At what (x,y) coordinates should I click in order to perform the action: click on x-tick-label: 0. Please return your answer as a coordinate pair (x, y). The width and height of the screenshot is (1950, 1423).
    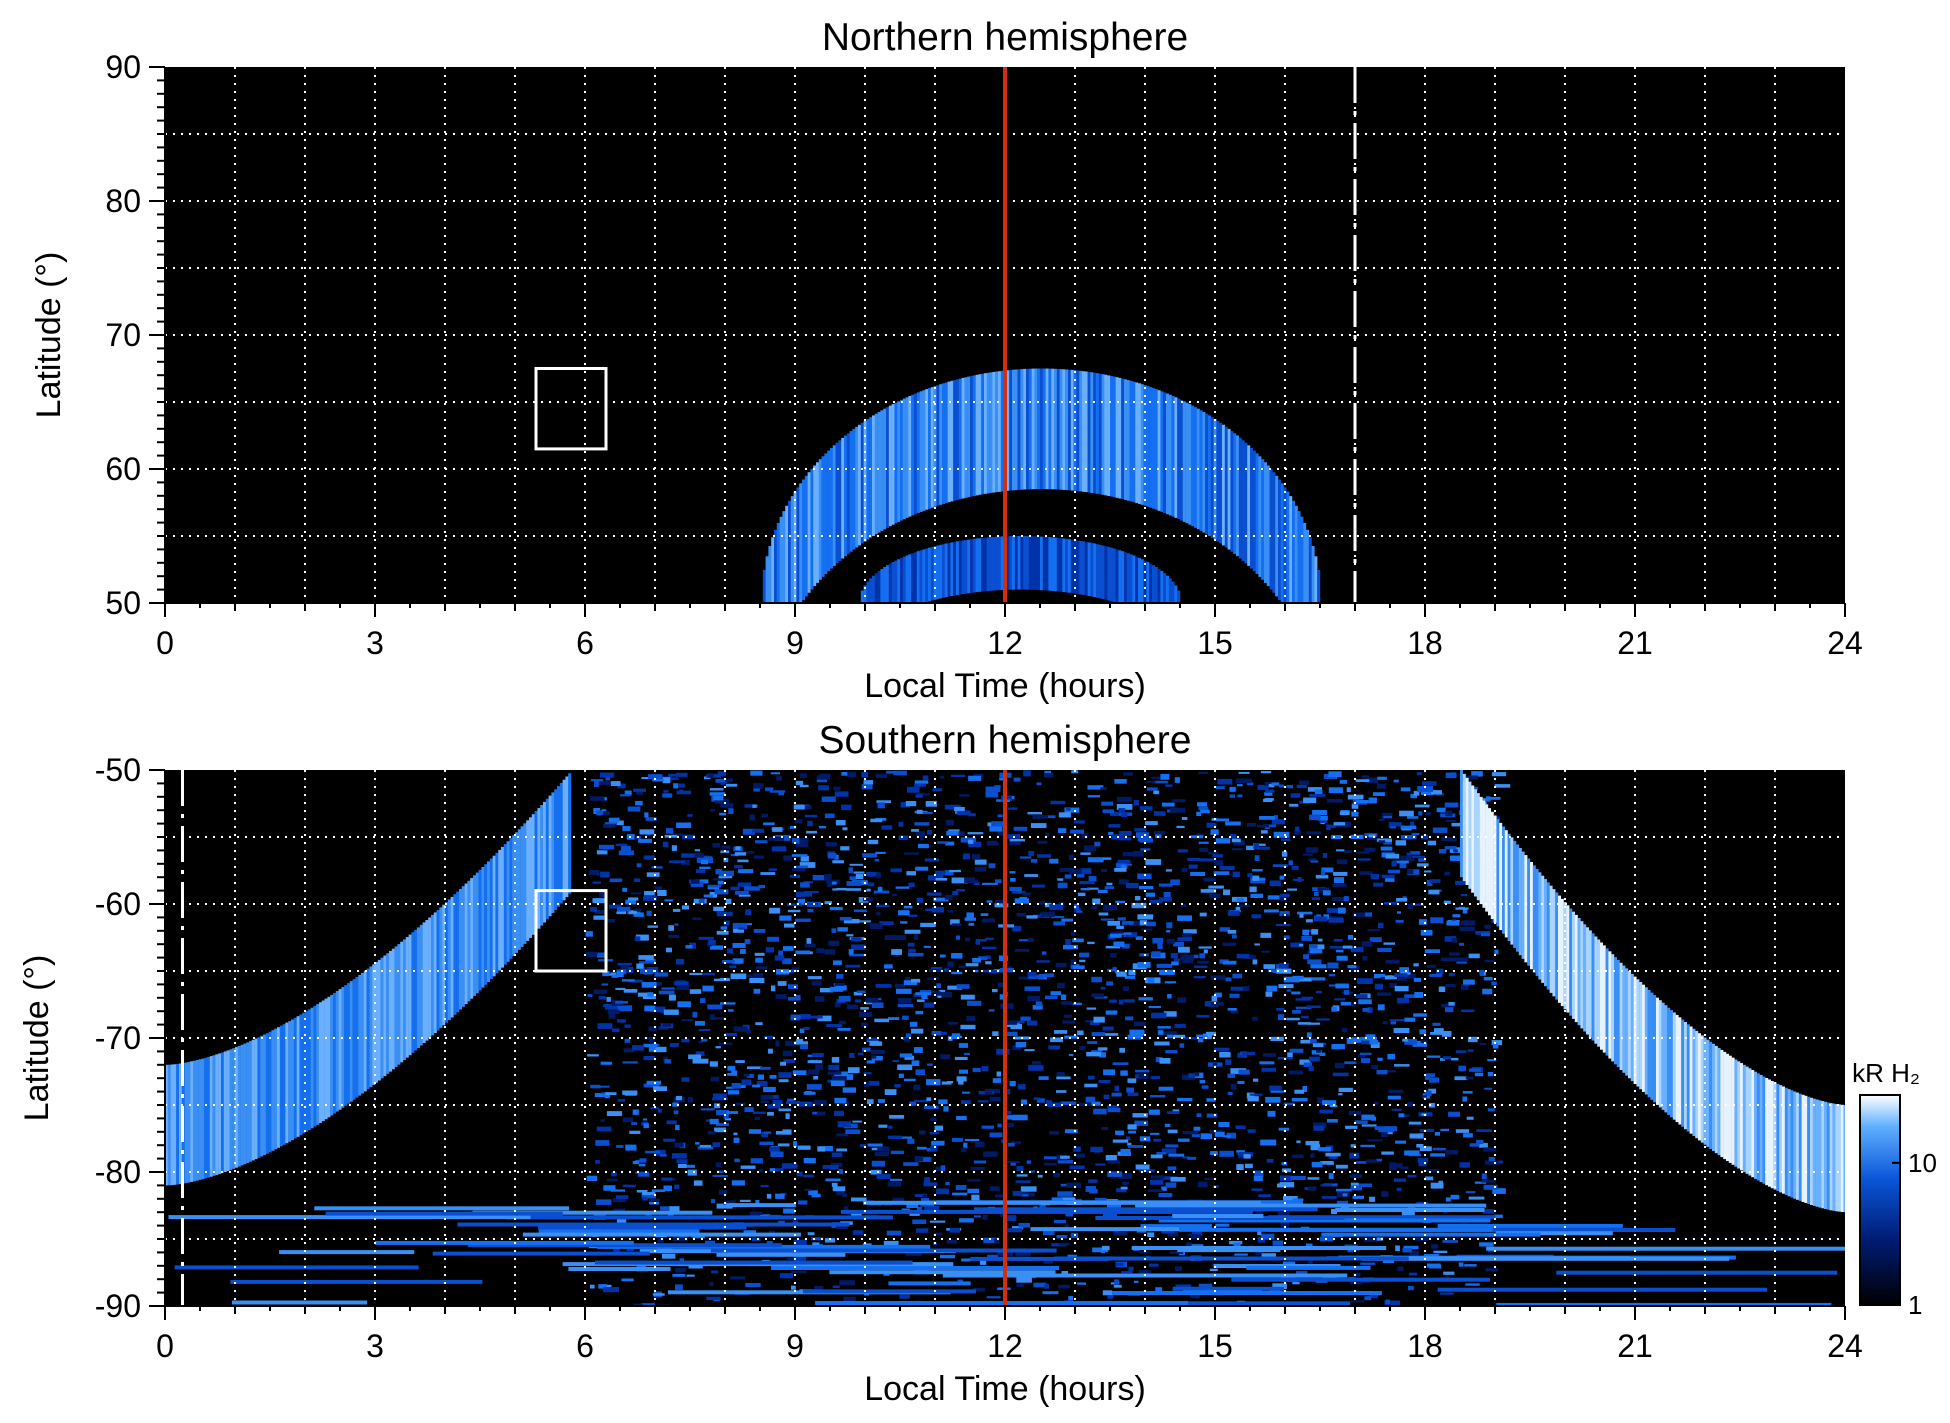
    Looking at the image, I should click on (165, 643).